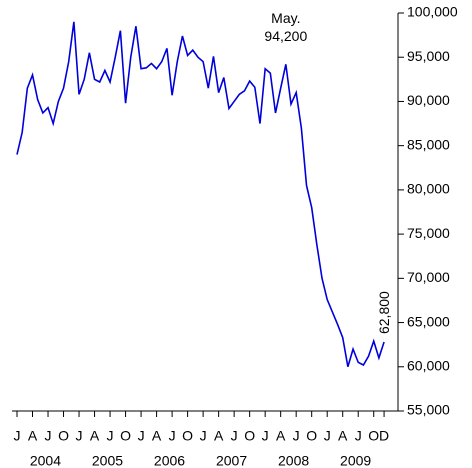  Describe the element at coordinates (428, 56) in the screenshot. I see `y-tick-label: 95,000` at that location.